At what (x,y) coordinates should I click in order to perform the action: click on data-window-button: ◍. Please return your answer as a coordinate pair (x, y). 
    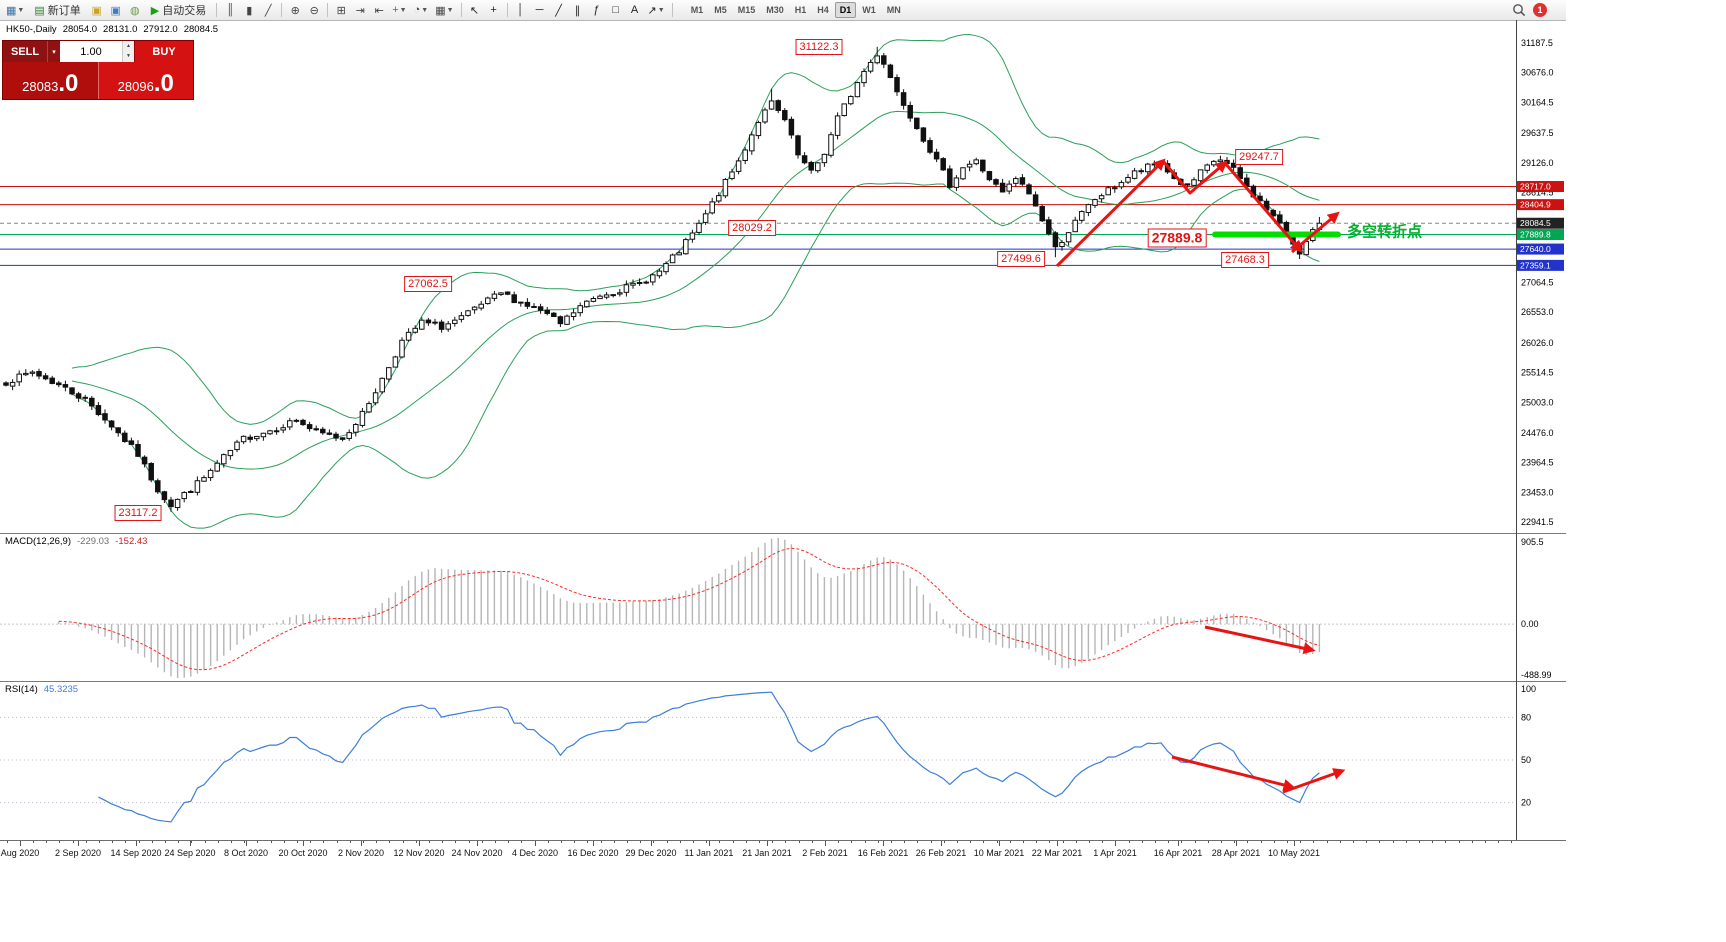
    Looking at the image, I should click on (135, 10).